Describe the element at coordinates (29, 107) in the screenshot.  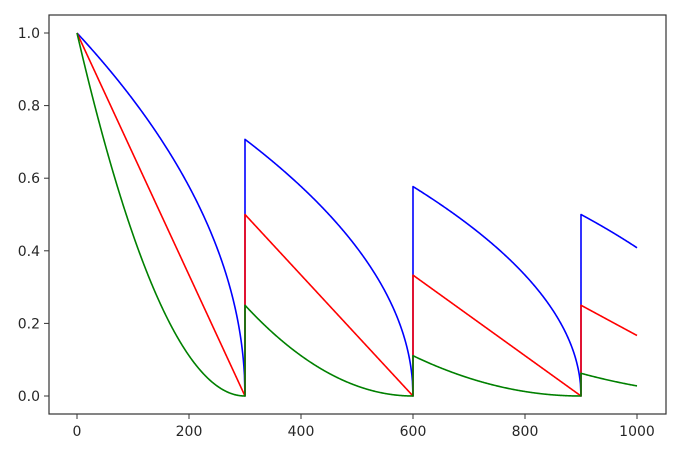
I see `y-tick-label: 0.8` at that location.